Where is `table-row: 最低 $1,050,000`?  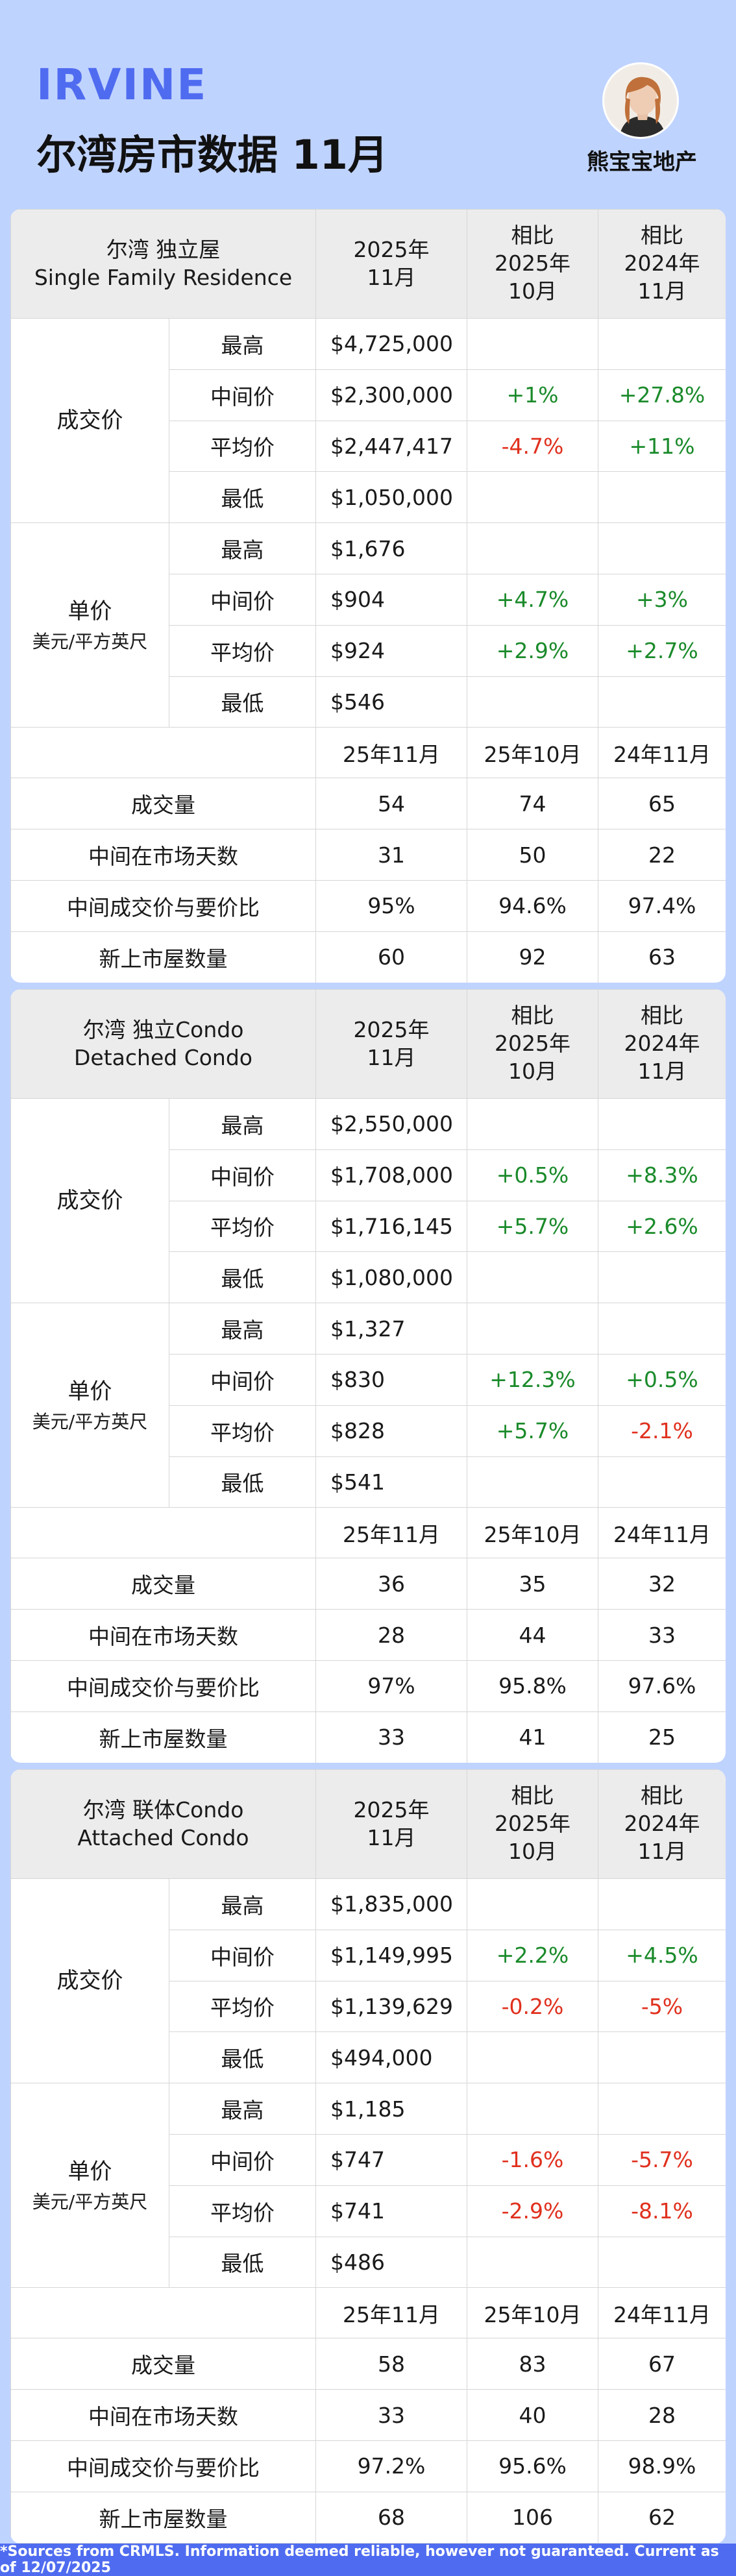
table-row: 最低 $1,050,000 is located at coordinates (368, 497).